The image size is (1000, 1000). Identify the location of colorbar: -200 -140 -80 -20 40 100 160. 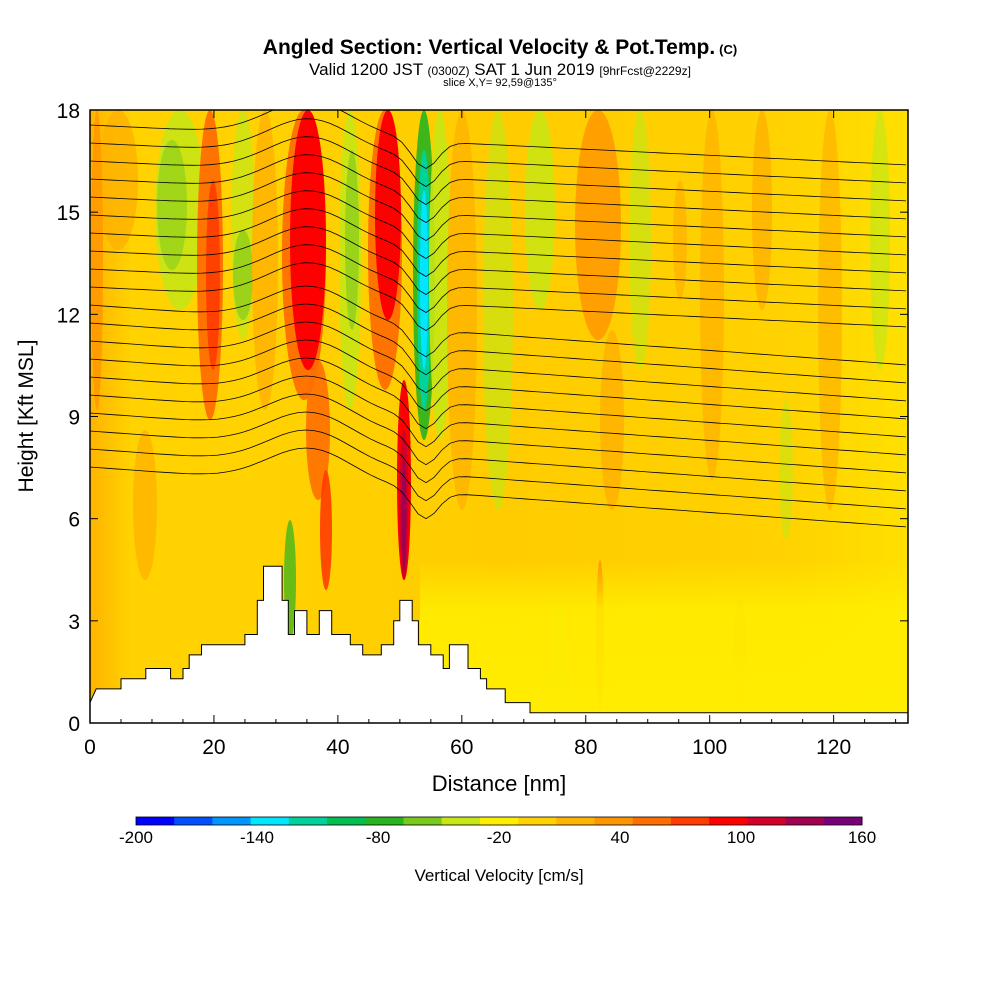
(497, 831).